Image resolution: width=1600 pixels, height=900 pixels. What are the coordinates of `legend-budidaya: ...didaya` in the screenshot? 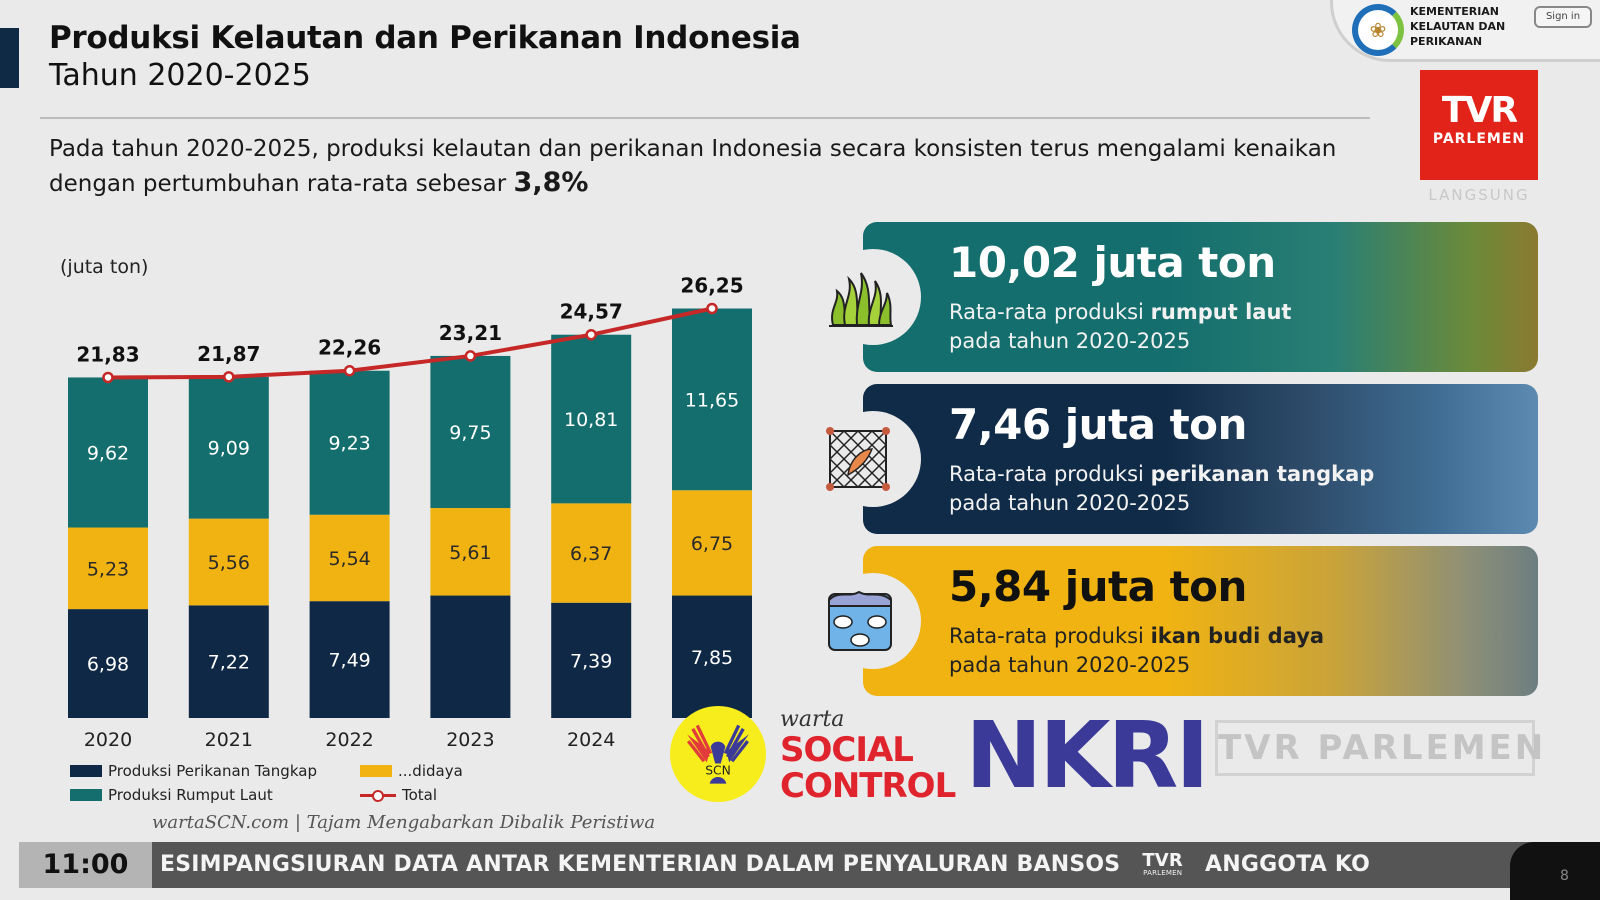 It's located at (411, 771).